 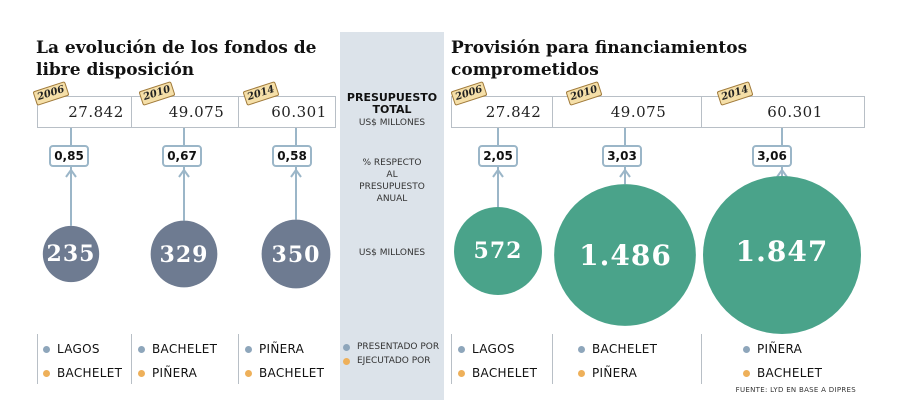 I want to click on left-budget-box, so click(x=186, y=112).